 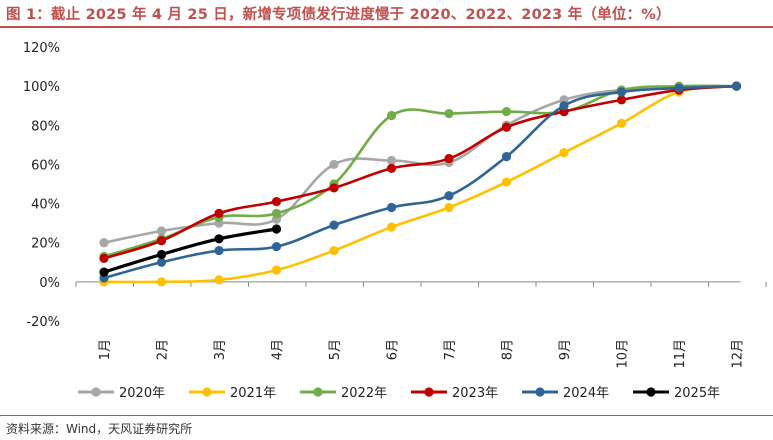 I want to click on legend-item: 2020年, so click(x=121, y=393).